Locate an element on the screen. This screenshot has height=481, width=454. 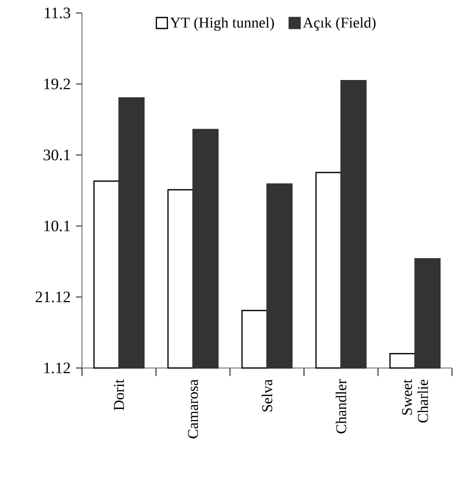
legend-label: Açık (Field) is located at coordinates (339, 24).